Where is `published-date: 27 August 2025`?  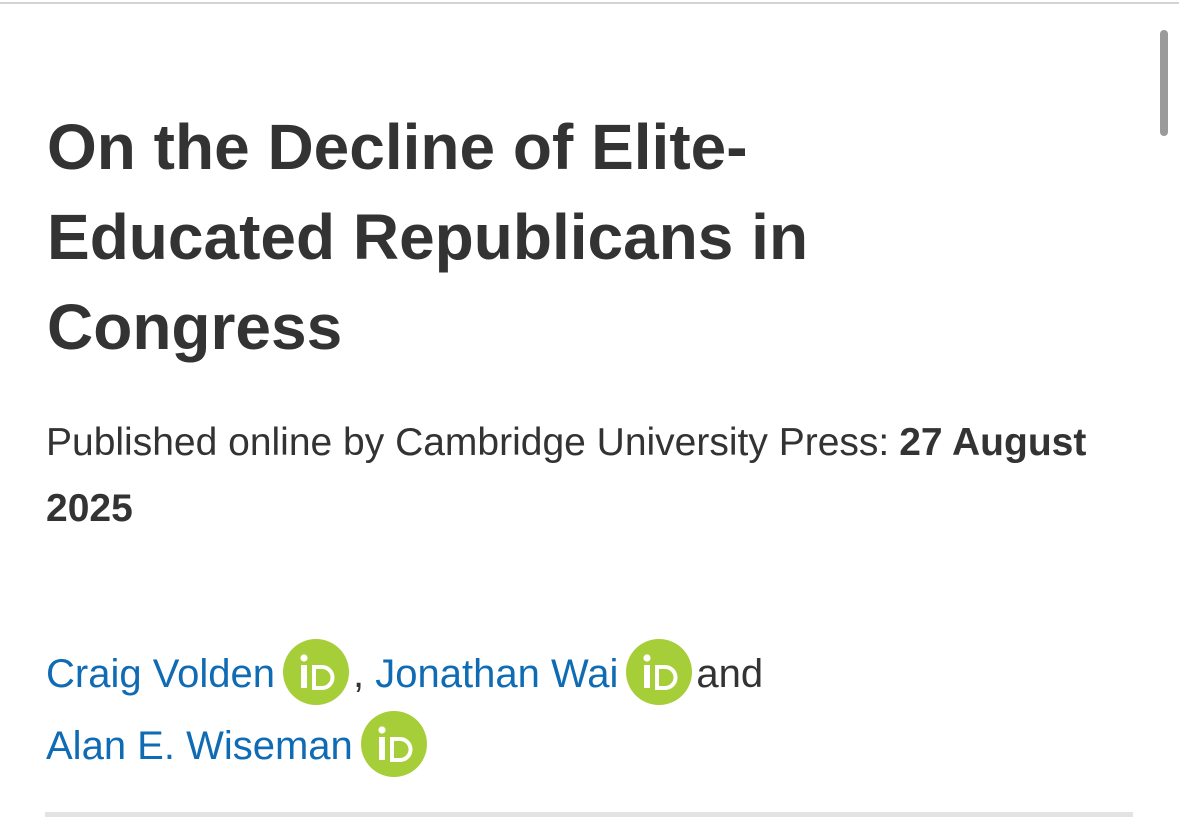
published-date: 27 August 2025 is located at coordinates (566, 475).